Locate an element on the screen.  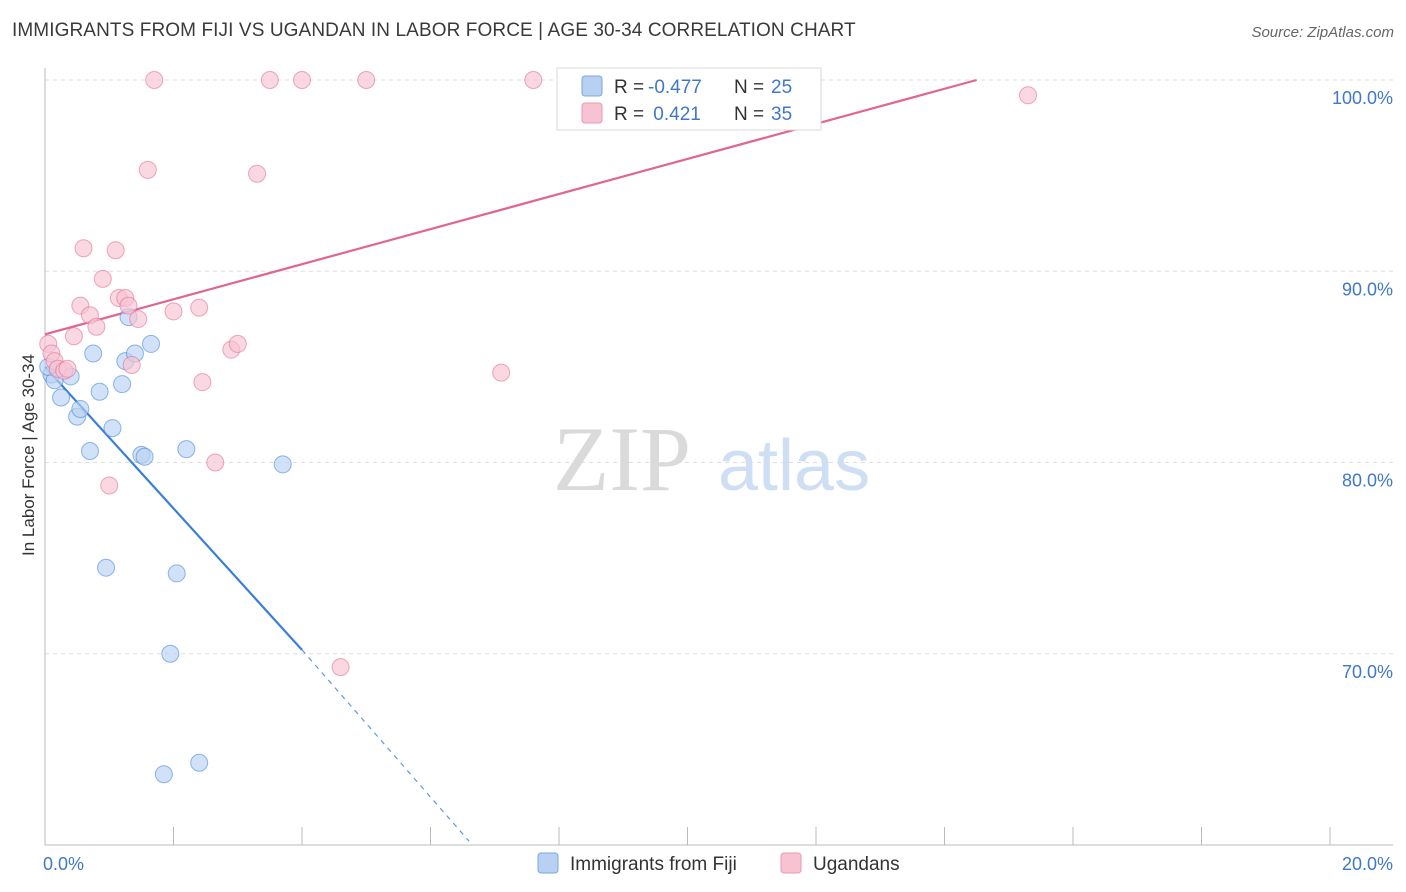
trend-line-extension-blue is located at coordinates (385, 745).